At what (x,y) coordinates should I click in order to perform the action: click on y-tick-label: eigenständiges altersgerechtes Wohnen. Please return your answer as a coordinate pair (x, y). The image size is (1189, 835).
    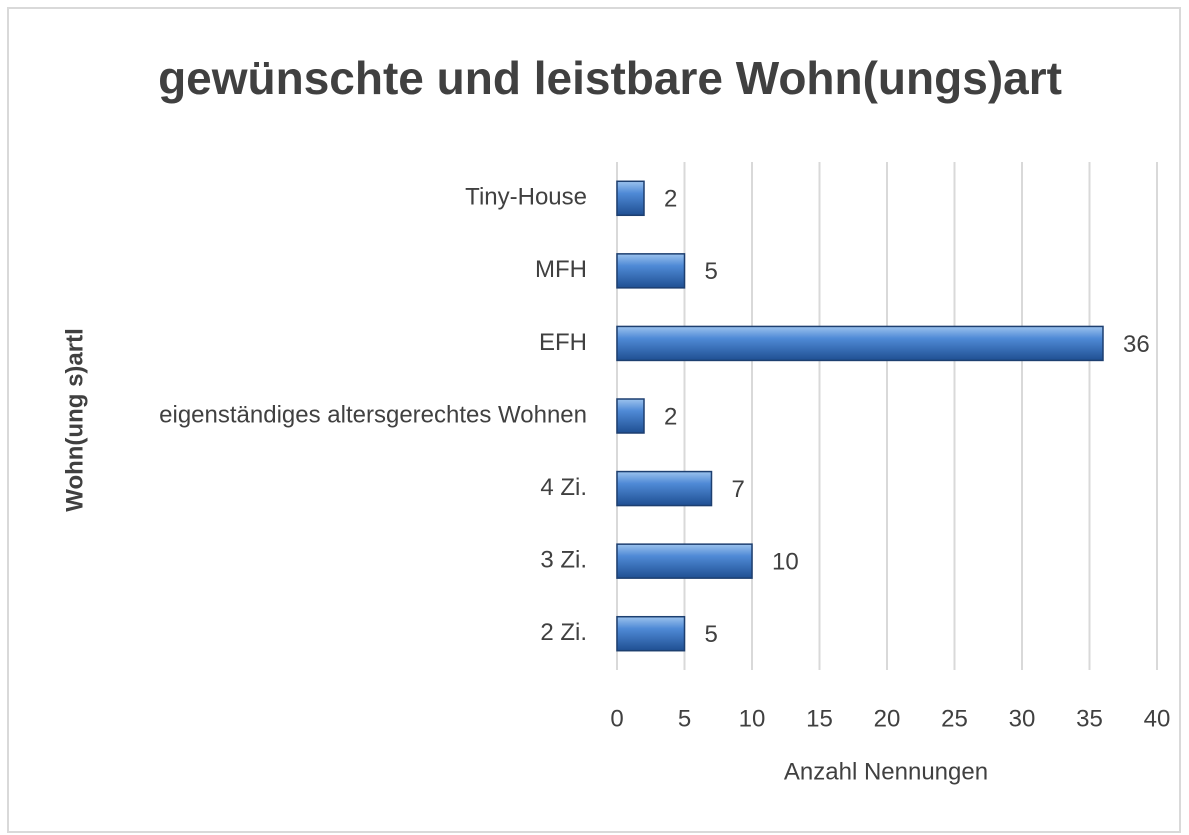
    Looking at the image, I should click on (373, 414).